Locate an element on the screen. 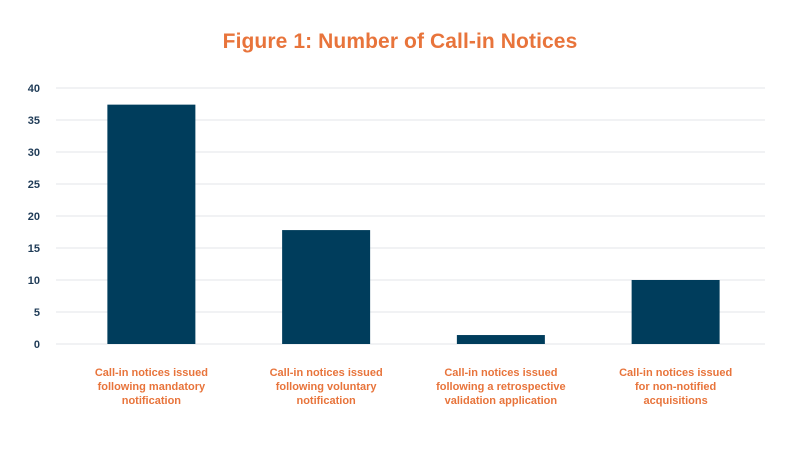 The width and height of the screenshot is (800, 450). x-category-label-line: following a retrospective is located at coordinates (501, 387).